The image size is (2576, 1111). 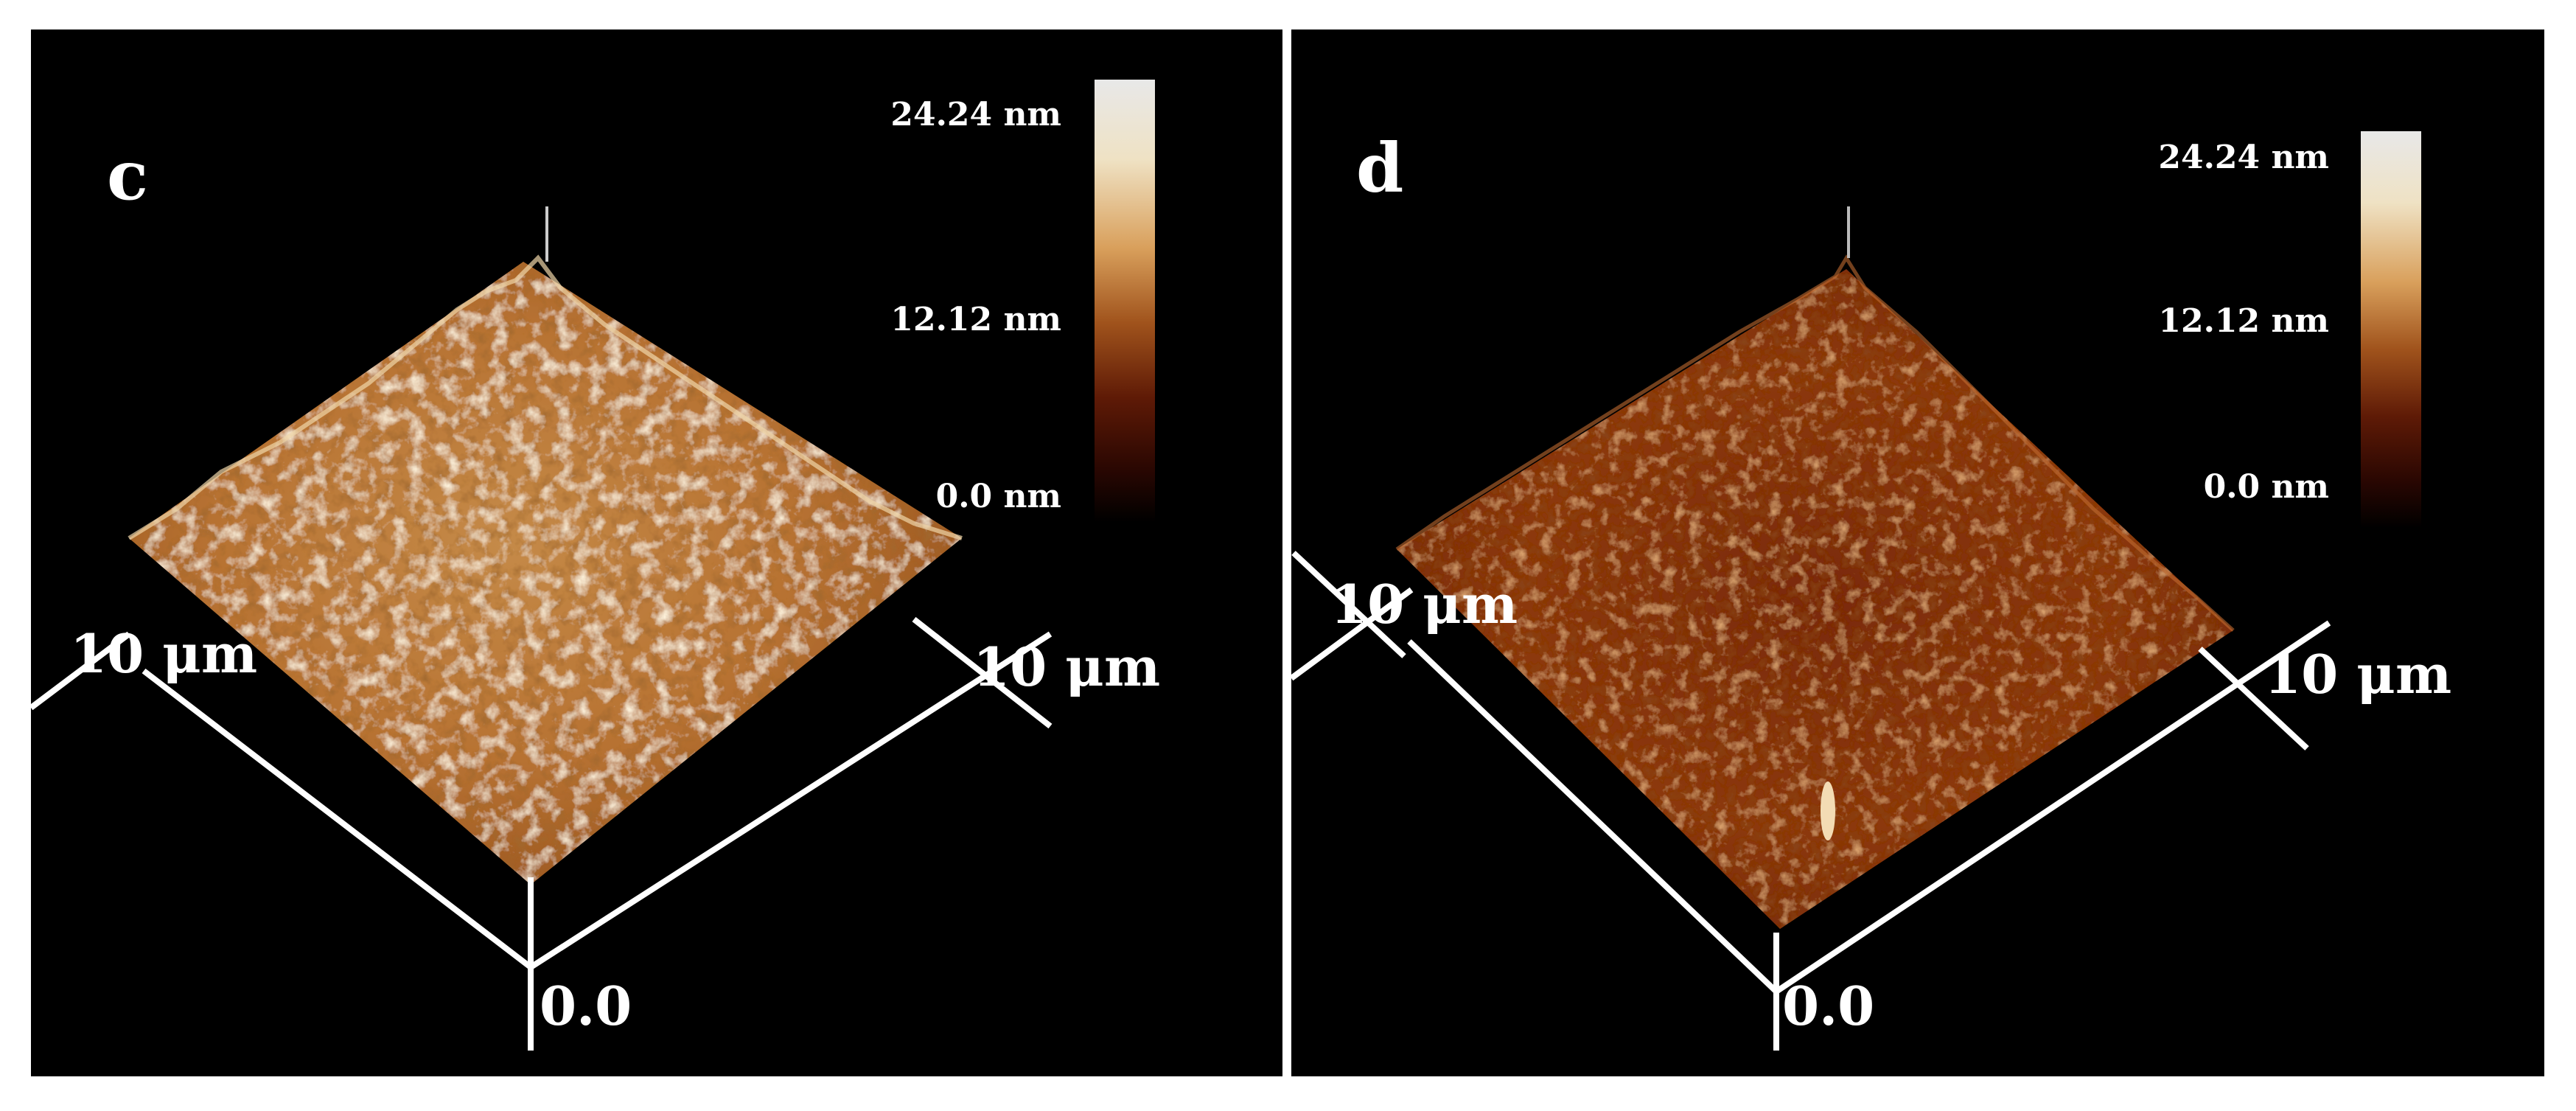 What do you see at coordinates (2243, 321) in the screenshot?
I see `panel-d-colorbar-mid: 12.12 nm` at bounding box center [2243, 321].